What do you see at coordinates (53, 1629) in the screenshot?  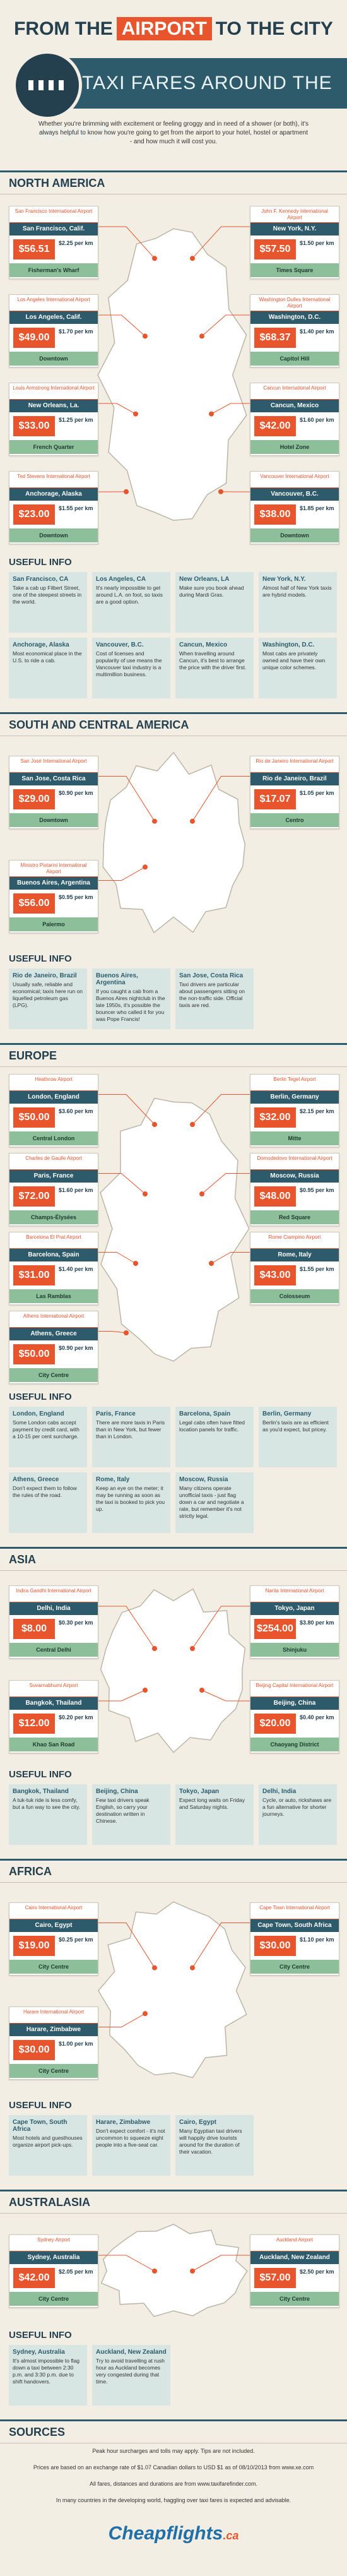 I see `fare-row: $8.00 $0.30 per km` at bounding box center [53, 1629].